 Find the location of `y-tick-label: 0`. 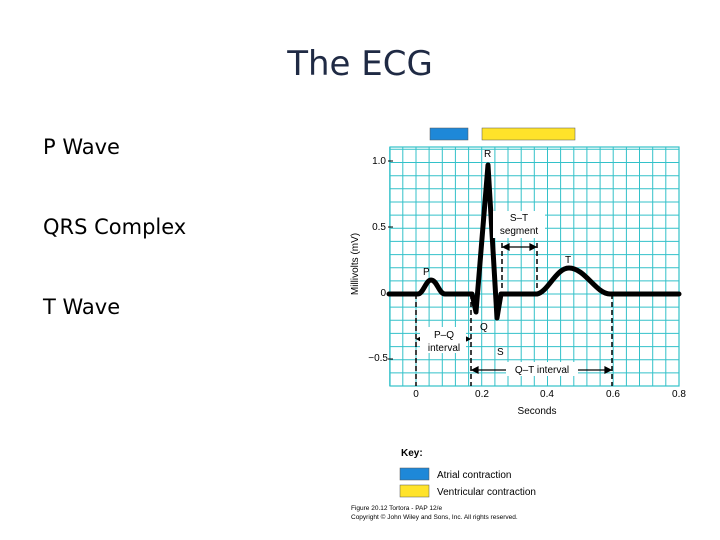

y-tick-label: 0 is located at coordinates (383, 293).